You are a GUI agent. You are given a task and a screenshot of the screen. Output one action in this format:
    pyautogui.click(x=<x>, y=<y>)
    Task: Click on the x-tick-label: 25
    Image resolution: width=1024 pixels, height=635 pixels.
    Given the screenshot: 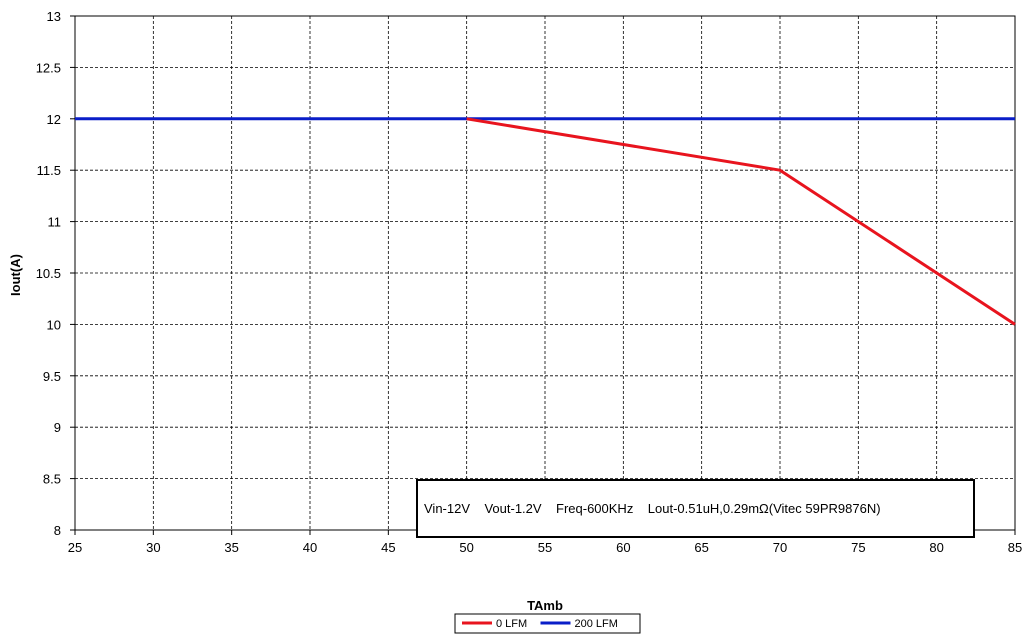 What is the action you would take?
    pyautogui.click(x=75, y=547)
    